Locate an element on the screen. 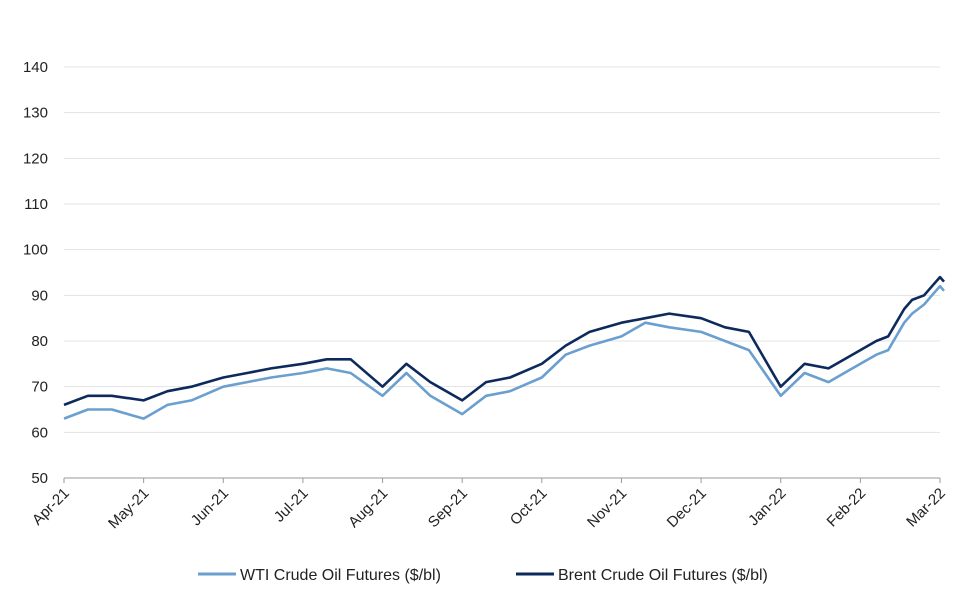 Image resolution: width=980 pixels, height=603 pixels. x-tick-label: Sep-21 is located at coordinates (448, 508).